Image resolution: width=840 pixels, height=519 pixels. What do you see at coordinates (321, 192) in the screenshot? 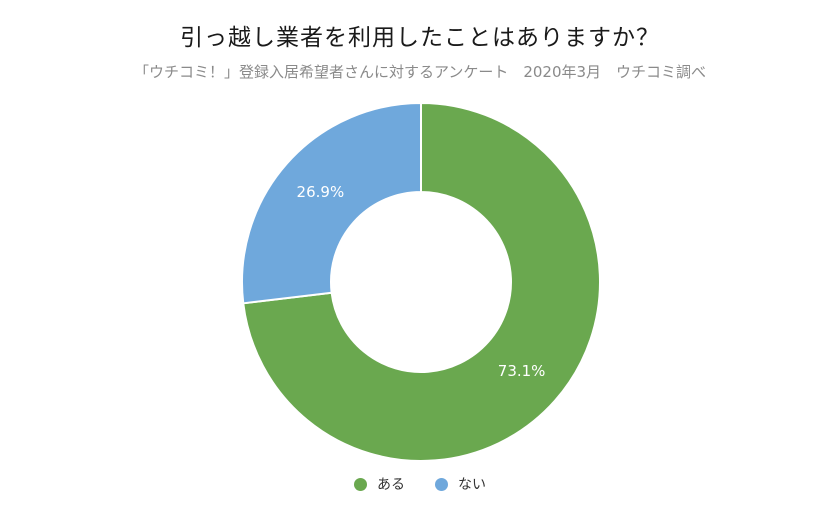
I see `slice-value-label-1: 26.9%` at bounding box center [321, 192].